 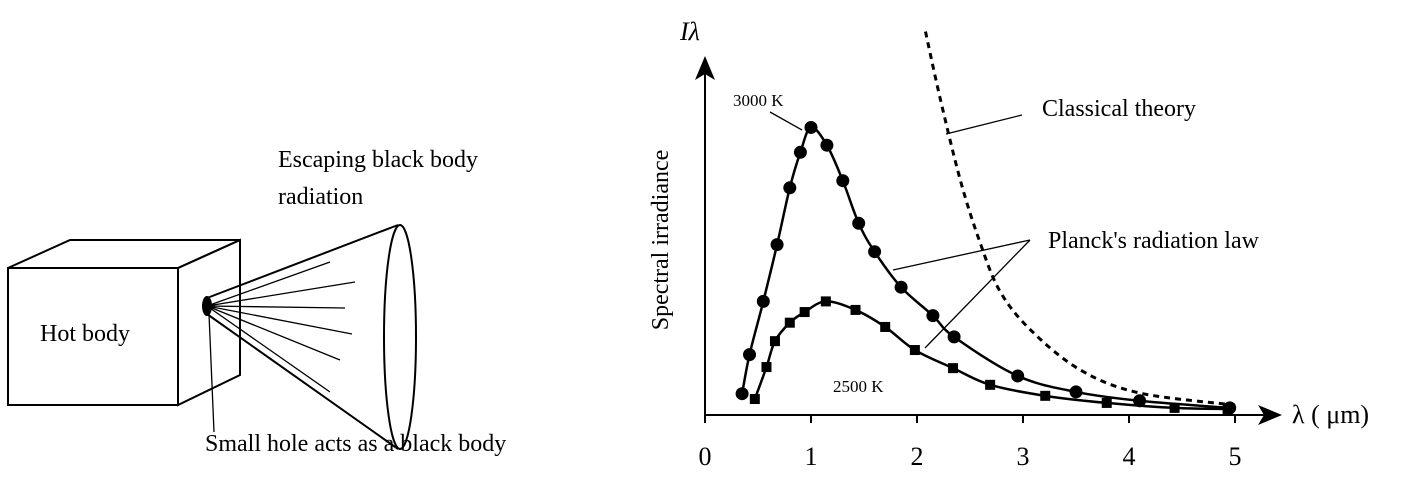 What do you see at coordinates (1023, 456) in the screenshot?
I see `x-tick-label: 3` at bounding box center [1023, 456].